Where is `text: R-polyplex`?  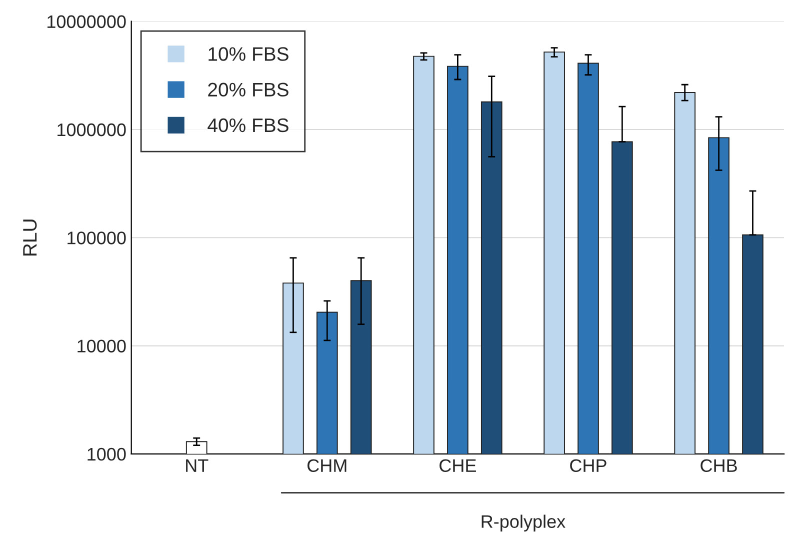 text: R-polyplex is located at coordinates (524, 523).